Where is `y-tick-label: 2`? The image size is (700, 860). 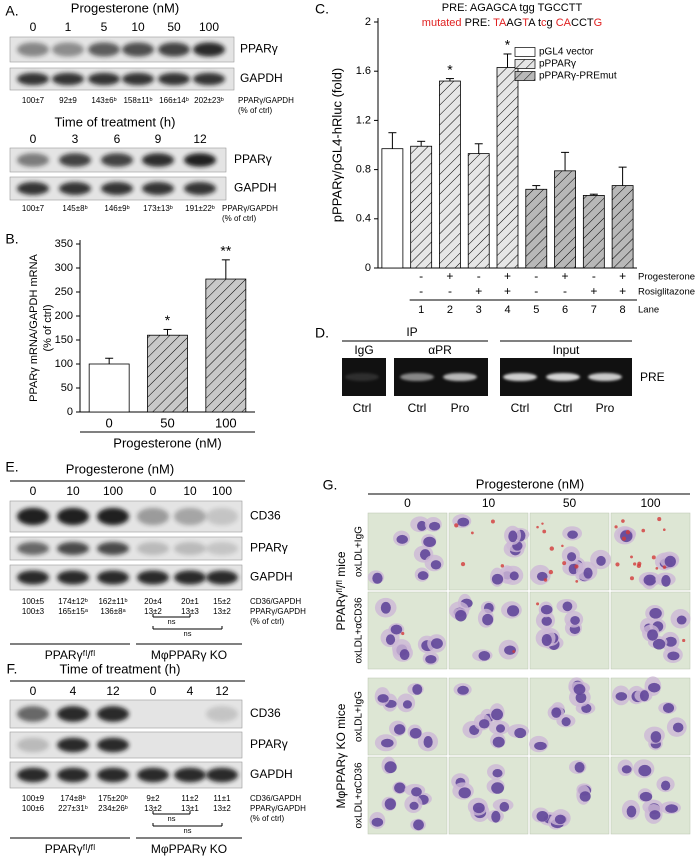 y-tick-label: 2 is located at coordinates (368, 22).